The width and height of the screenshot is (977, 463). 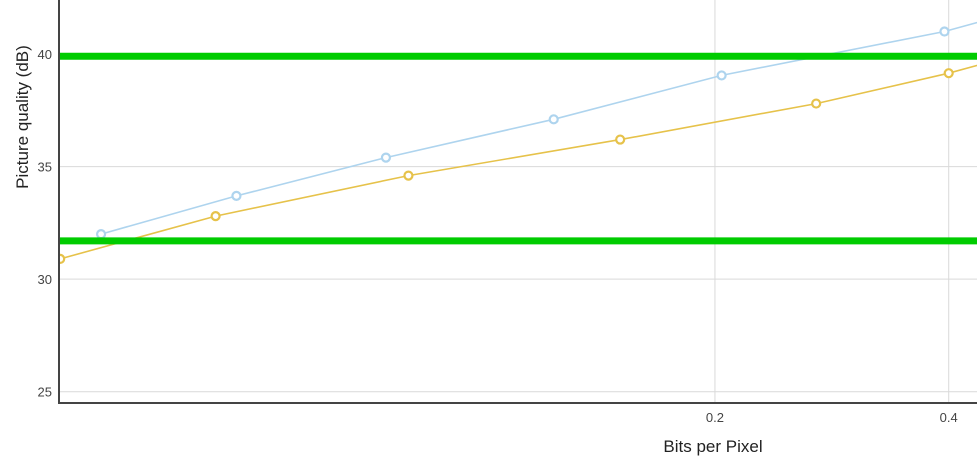 What do you see at coordinates (715, 417) in the screenshot?
I see `x-tick-label: 0.2` at bounding box center [715, 417].